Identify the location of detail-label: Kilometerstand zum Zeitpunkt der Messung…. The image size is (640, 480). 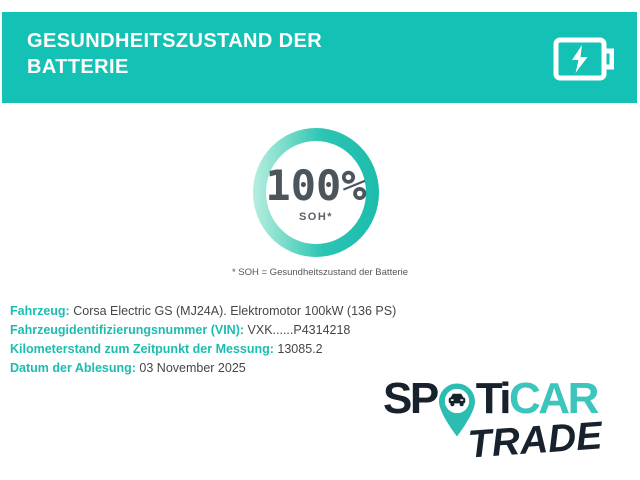
(142, 349).